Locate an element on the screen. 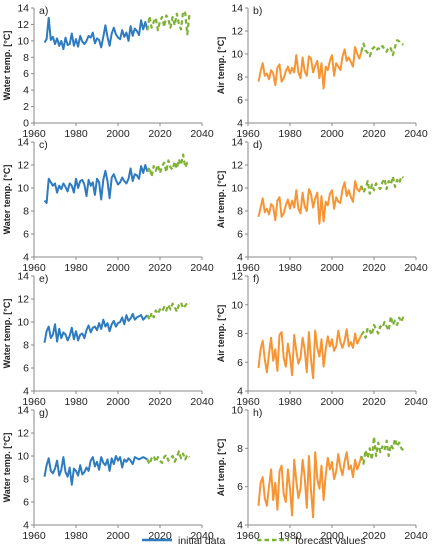  legend: initial data forecast values is located at coordinates (254, 541).